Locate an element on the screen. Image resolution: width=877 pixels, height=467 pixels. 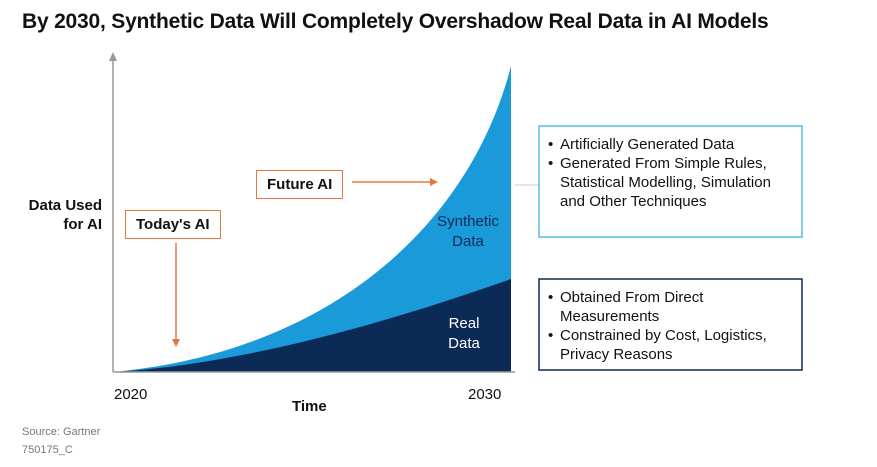
real-area-label-line: Data is located at coordinates (464, 343).